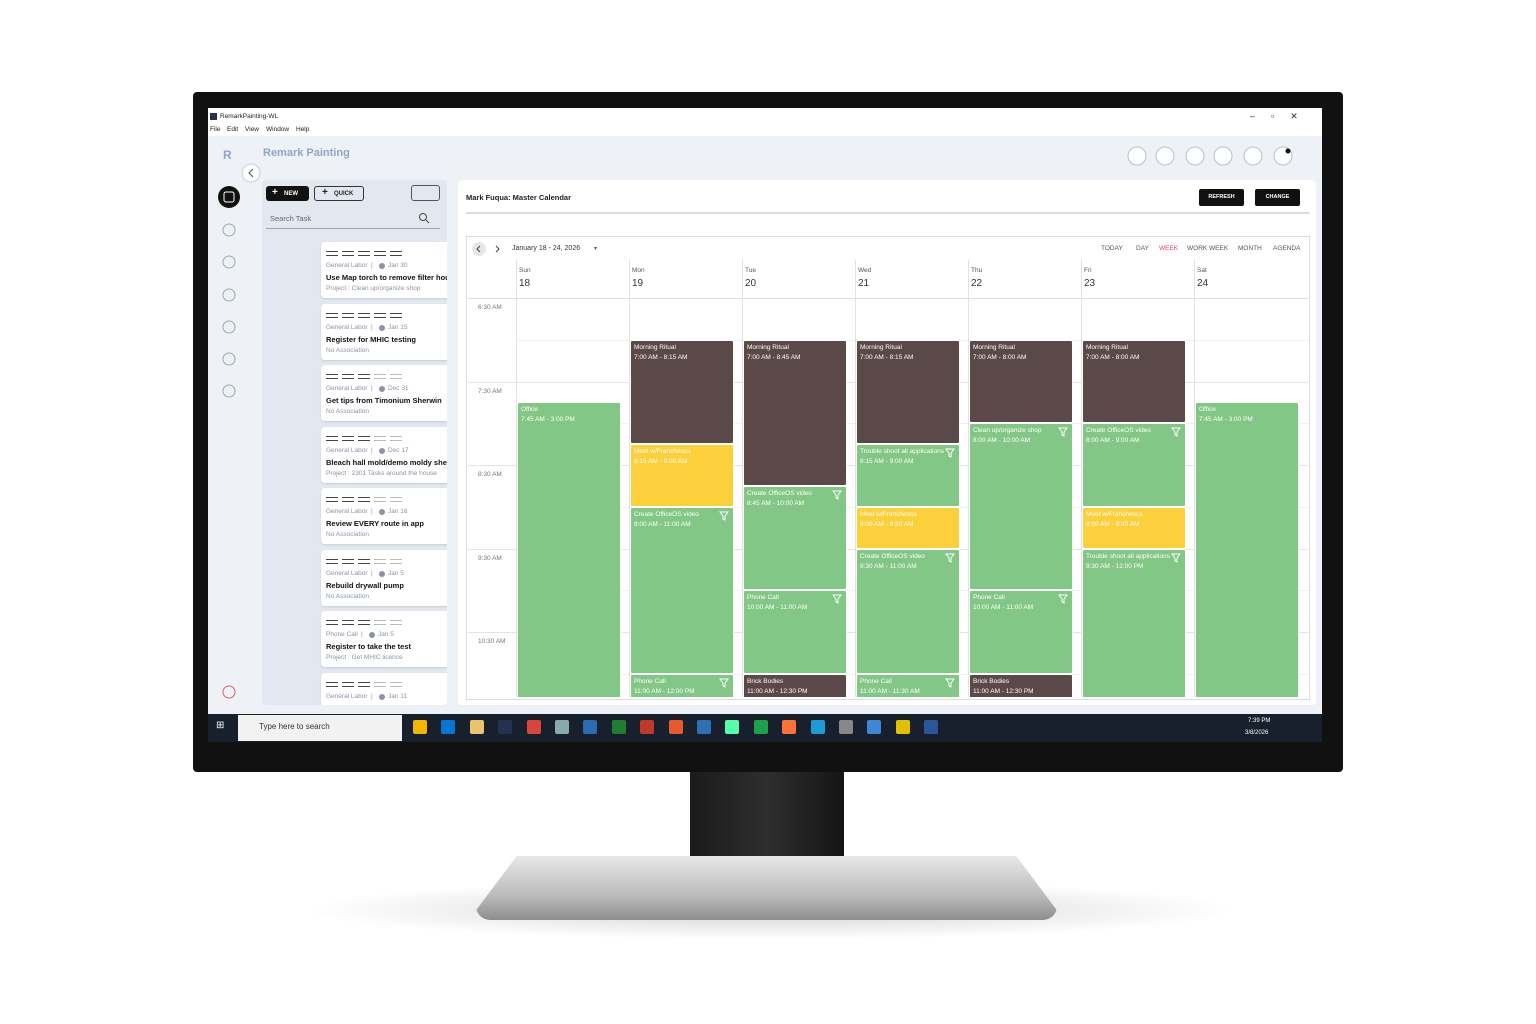 The height and width of the screenshot is (1024, 1536). I want to click on theme-button, so click(1137, 156).